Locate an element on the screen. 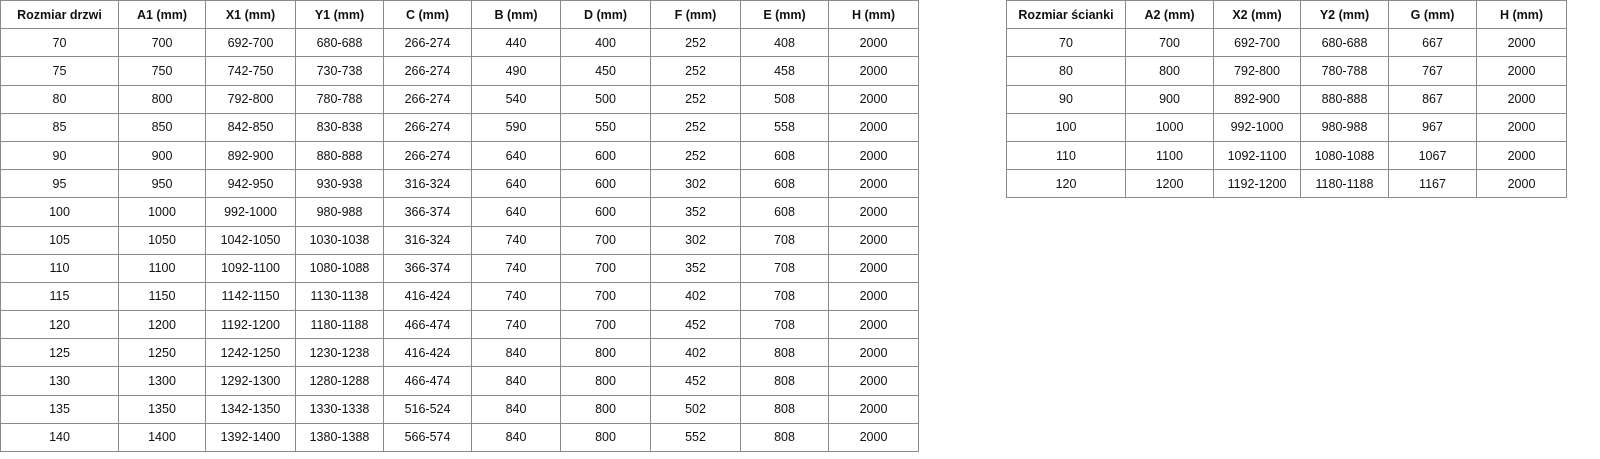 The image size is (1600, 459). table-cell: 950 is located at coordinates (162, 184).